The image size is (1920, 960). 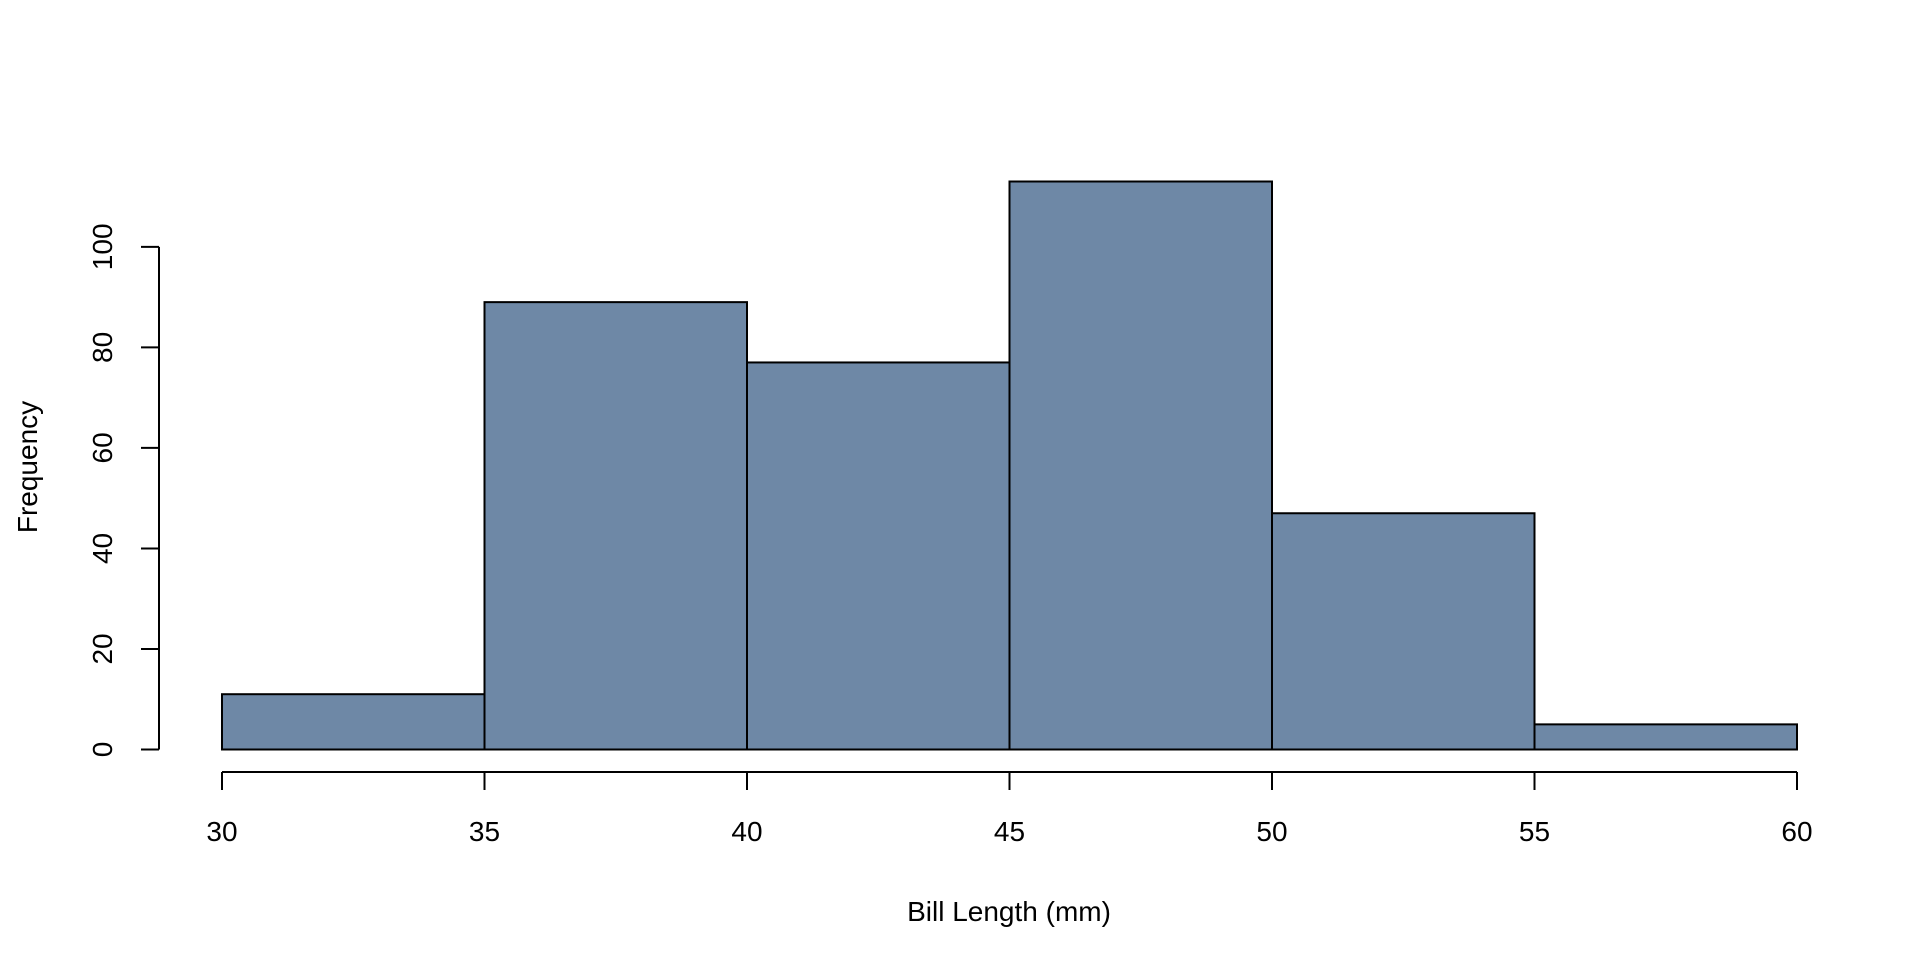 I want to click on y-tick-label: 60, so click(x=102, y=447).